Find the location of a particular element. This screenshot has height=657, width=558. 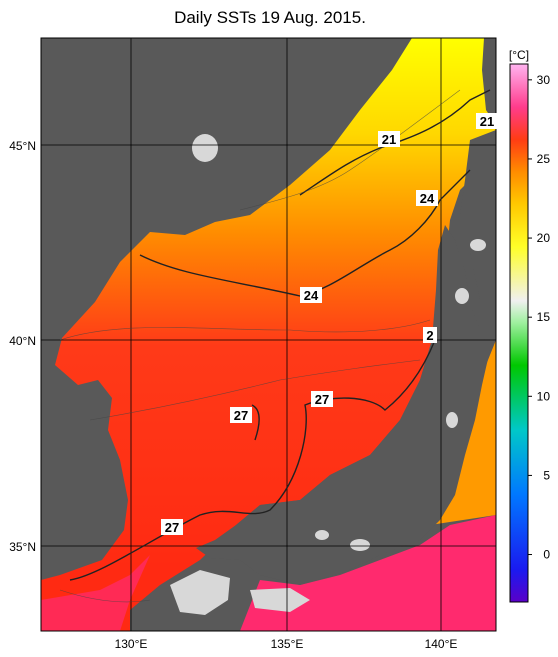

sakhalin-land is located at coordinates (489, 81).